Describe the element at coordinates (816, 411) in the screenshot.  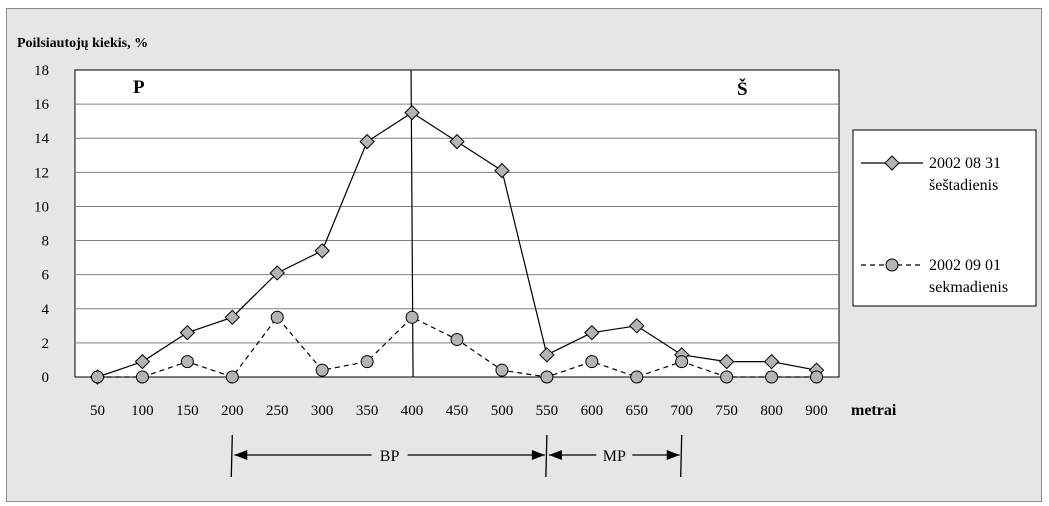
I see `x-tick-label: 900` at that location.